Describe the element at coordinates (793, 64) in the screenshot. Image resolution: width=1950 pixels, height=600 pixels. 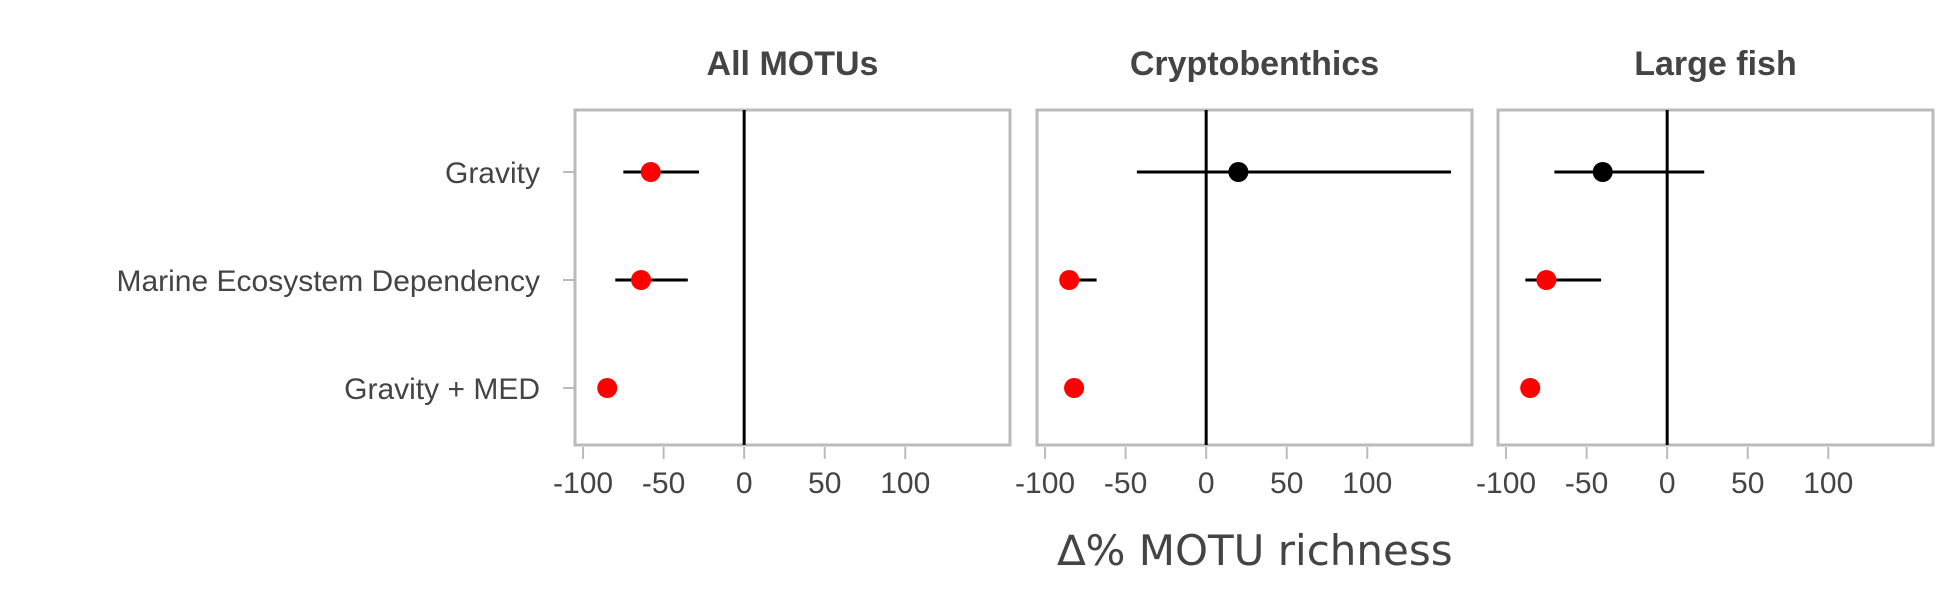
I see `panel-title: All MOTUs` at that location.